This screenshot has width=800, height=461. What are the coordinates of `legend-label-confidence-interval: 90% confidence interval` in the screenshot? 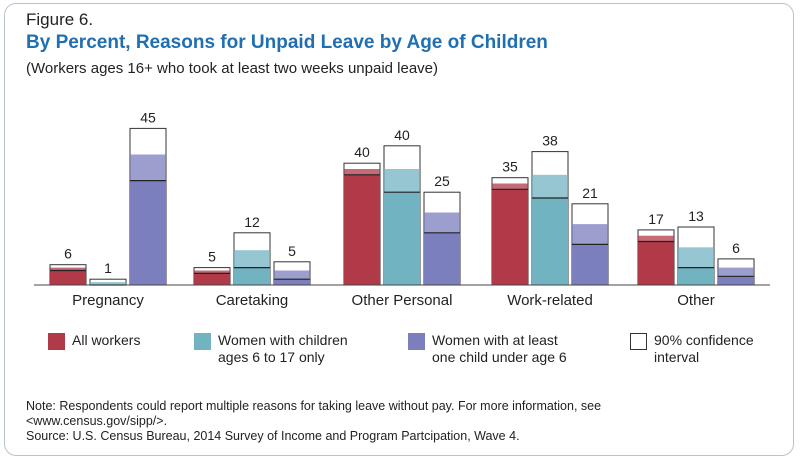 It's located at (704, 348).